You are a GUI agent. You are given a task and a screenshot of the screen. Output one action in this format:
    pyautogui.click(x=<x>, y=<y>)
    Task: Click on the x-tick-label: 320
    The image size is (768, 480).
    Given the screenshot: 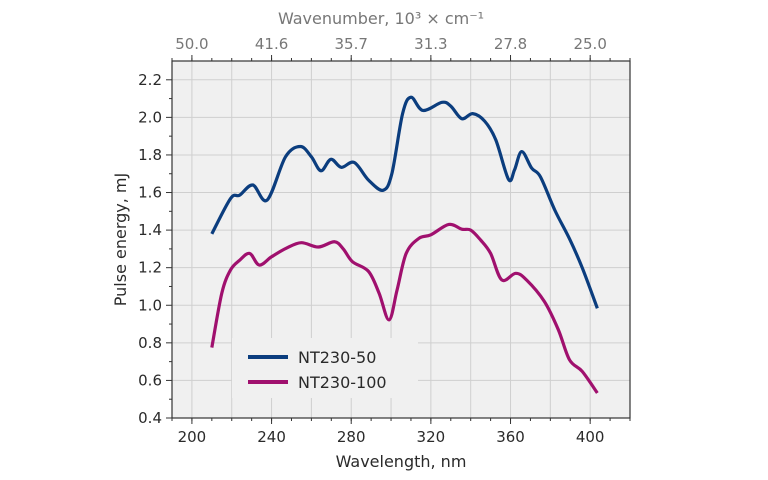 What is the action you would take?
    pyautogui.click(x=431, y=437)
    